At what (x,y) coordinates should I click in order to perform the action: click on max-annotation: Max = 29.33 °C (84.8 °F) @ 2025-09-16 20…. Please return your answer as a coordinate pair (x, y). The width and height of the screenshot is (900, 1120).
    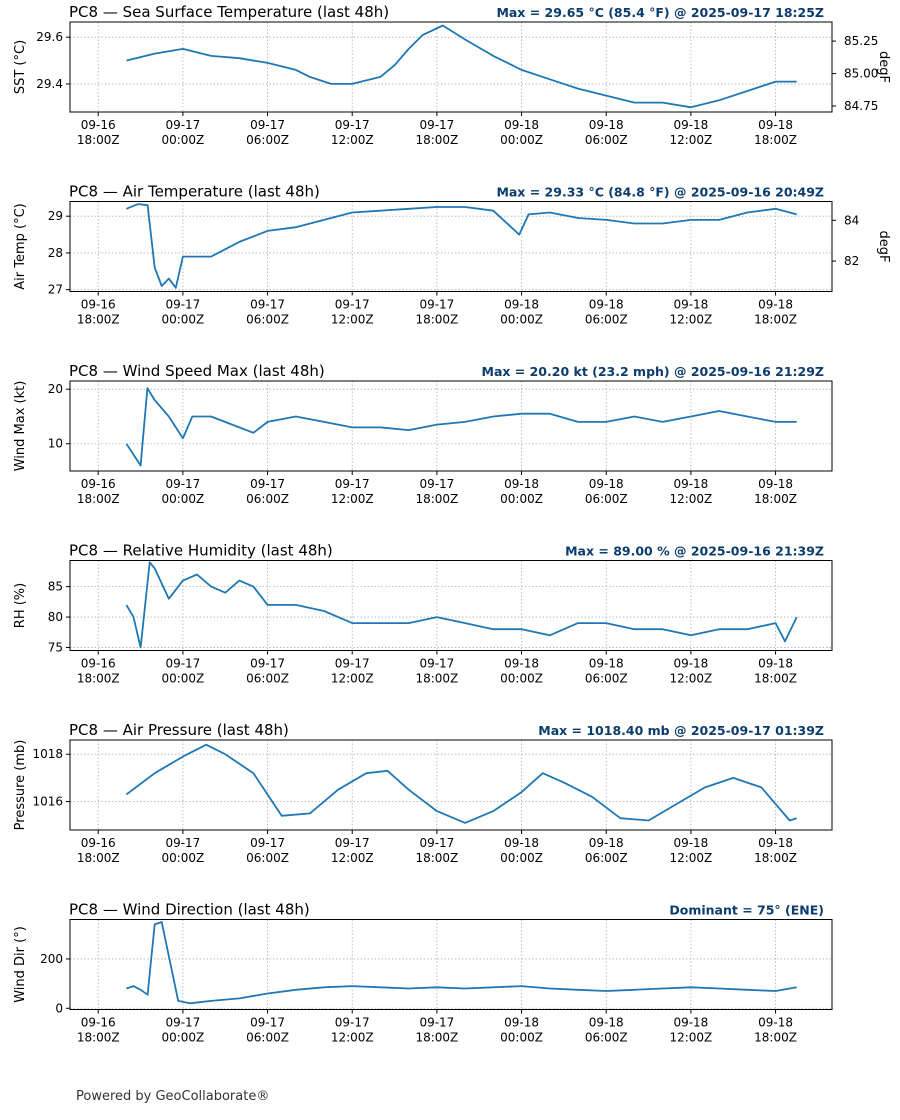
    Looking at the image, I should click on (660, 192).